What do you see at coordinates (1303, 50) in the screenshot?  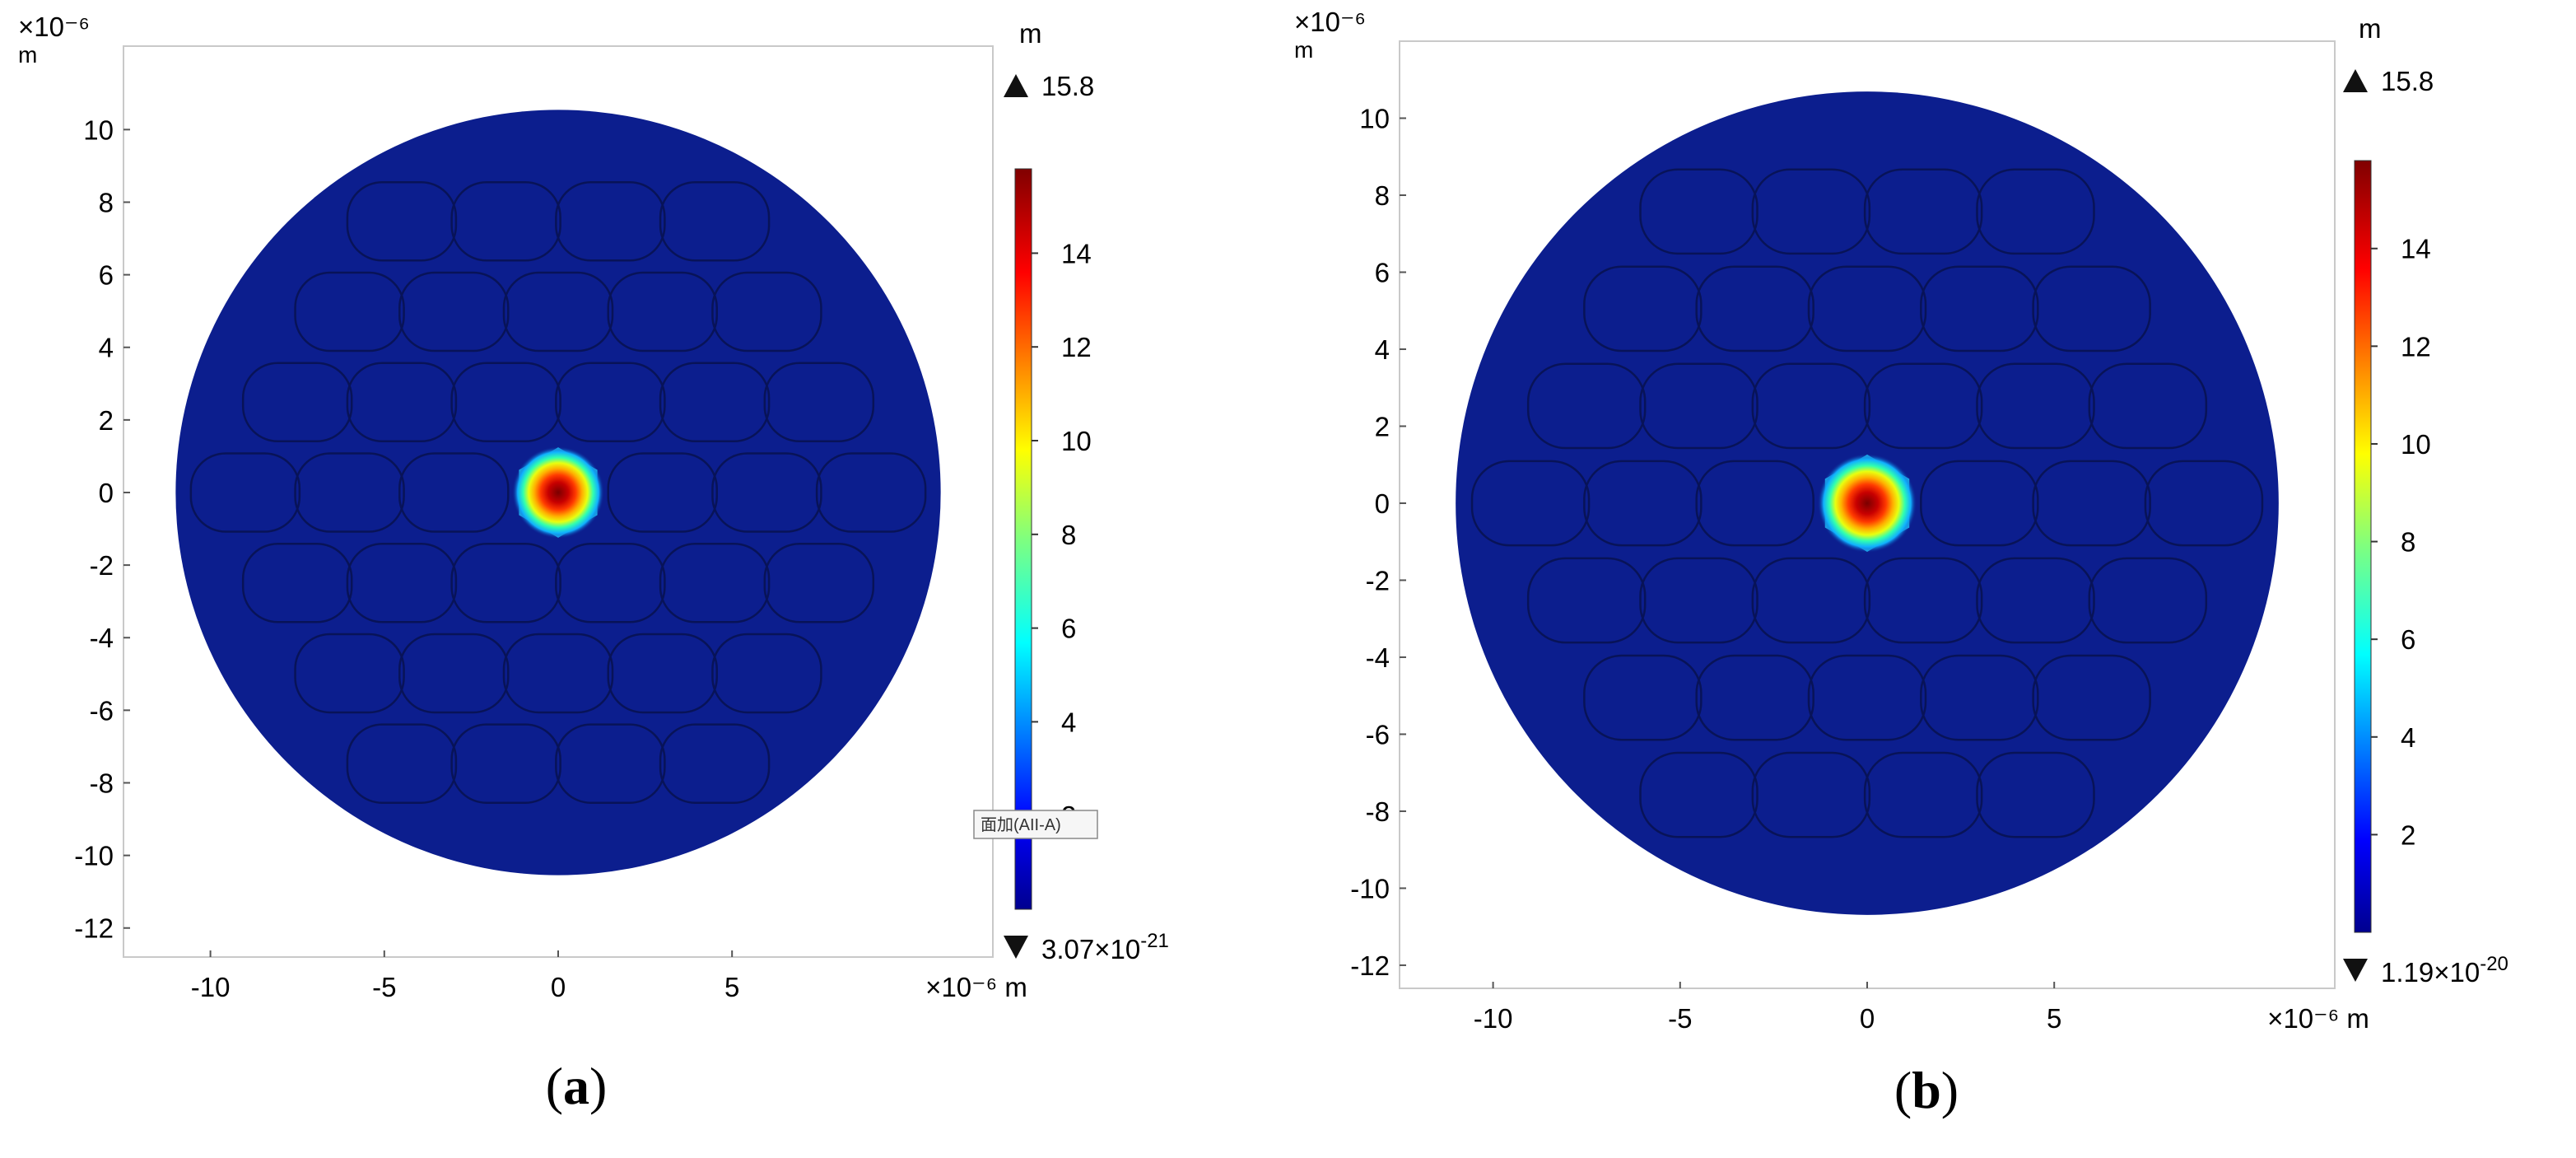 I see `y-unit-sub-label: m` at bounding box center [1303, 50].